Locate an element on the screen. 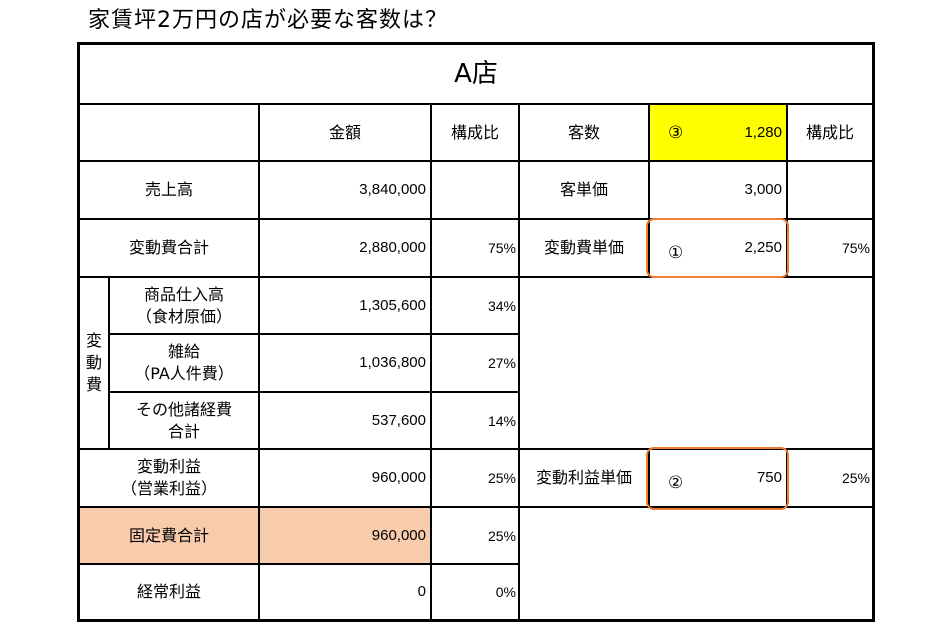 Image resolution: width=940 pixels, height=627 pixels. contribution-unit-cell: ② 750 is located at coordinates (718, 478).